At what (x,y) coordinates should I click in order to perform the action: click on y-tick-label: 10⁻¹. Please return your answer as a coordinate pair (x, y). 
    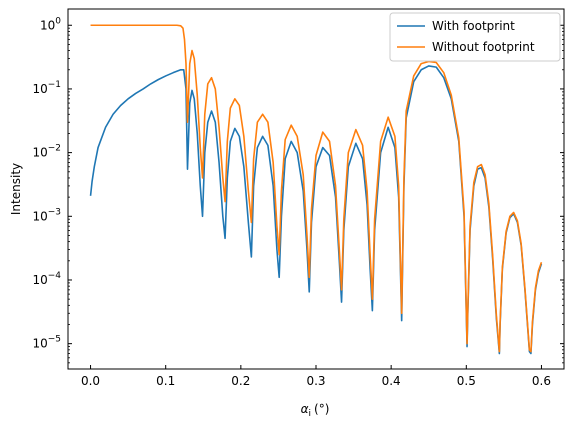
    Looking at the image, I should click on (46, 88).